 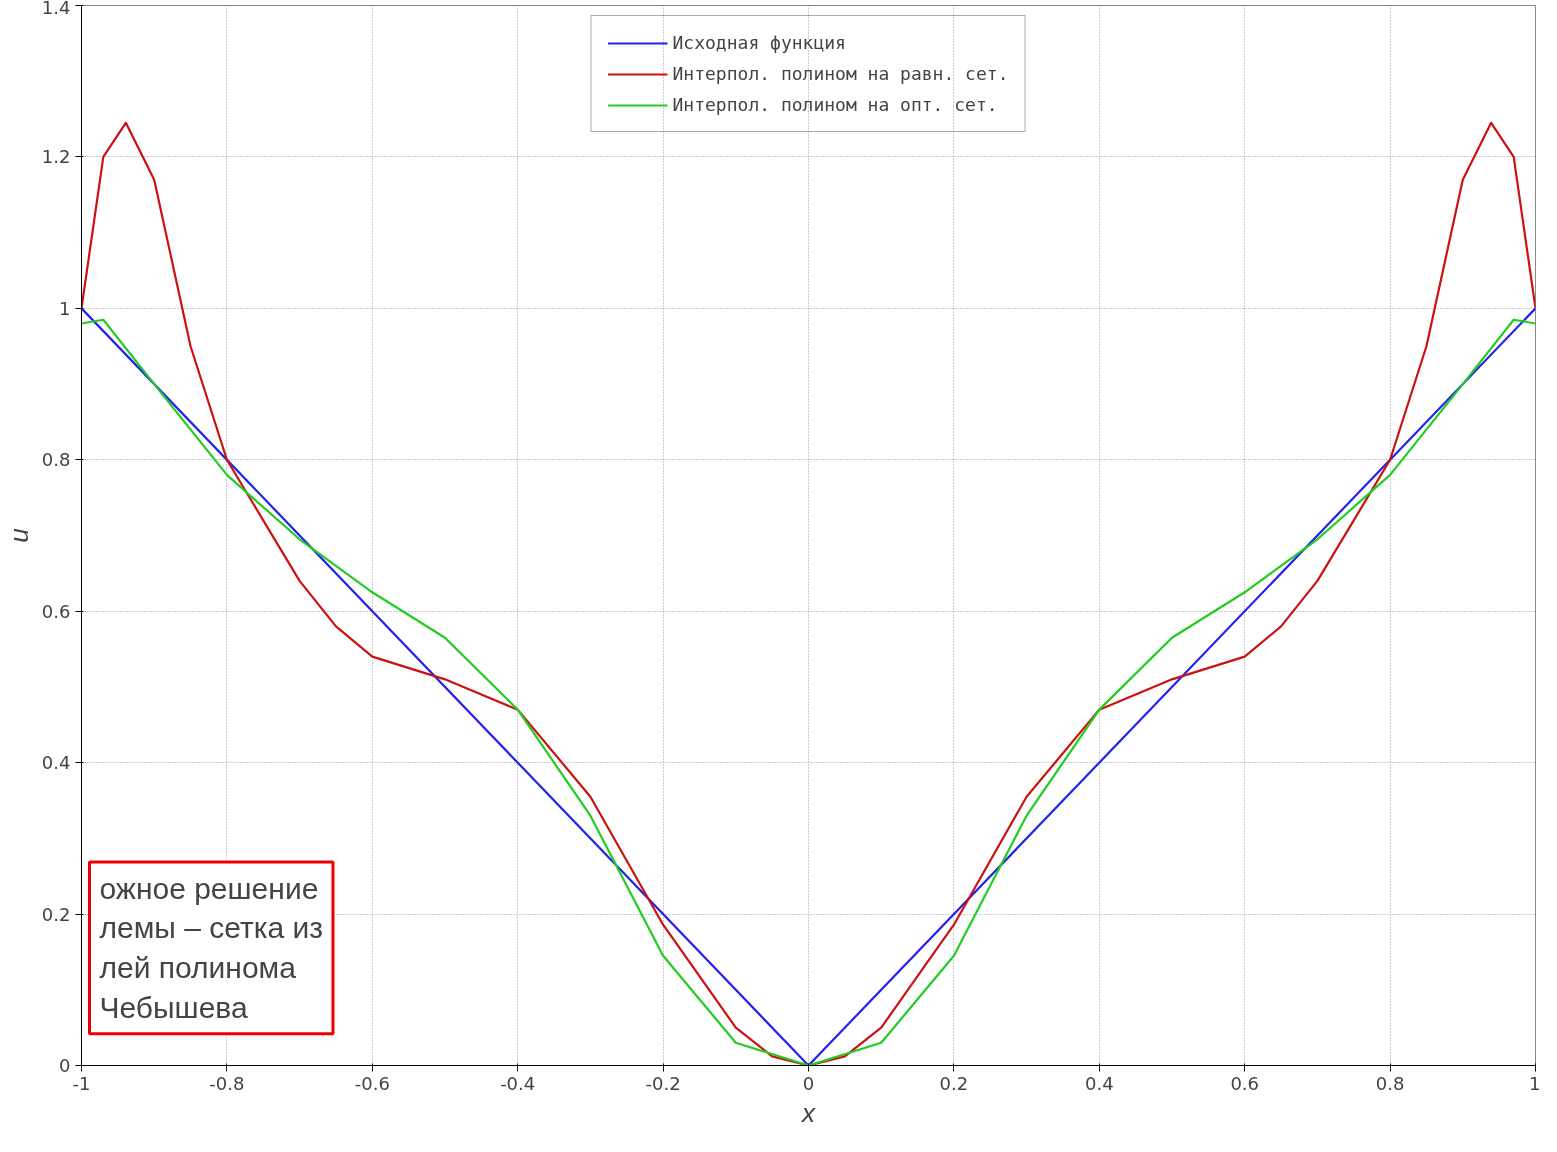 What do you see at coordinates (1535, 1083) in the screenshot?
I see `x-tick-label: 1` at bounding box center [1535, 1083].